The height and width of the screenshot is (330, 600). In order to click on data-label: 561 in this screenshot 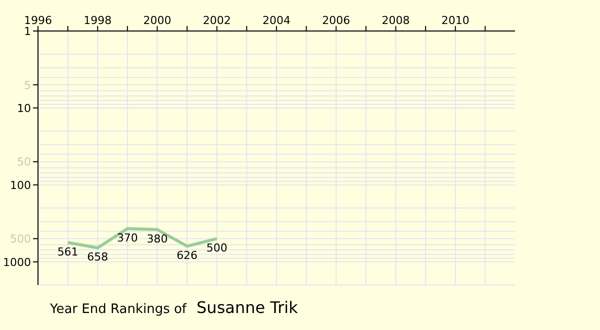, I will do `click(67, 251)`.